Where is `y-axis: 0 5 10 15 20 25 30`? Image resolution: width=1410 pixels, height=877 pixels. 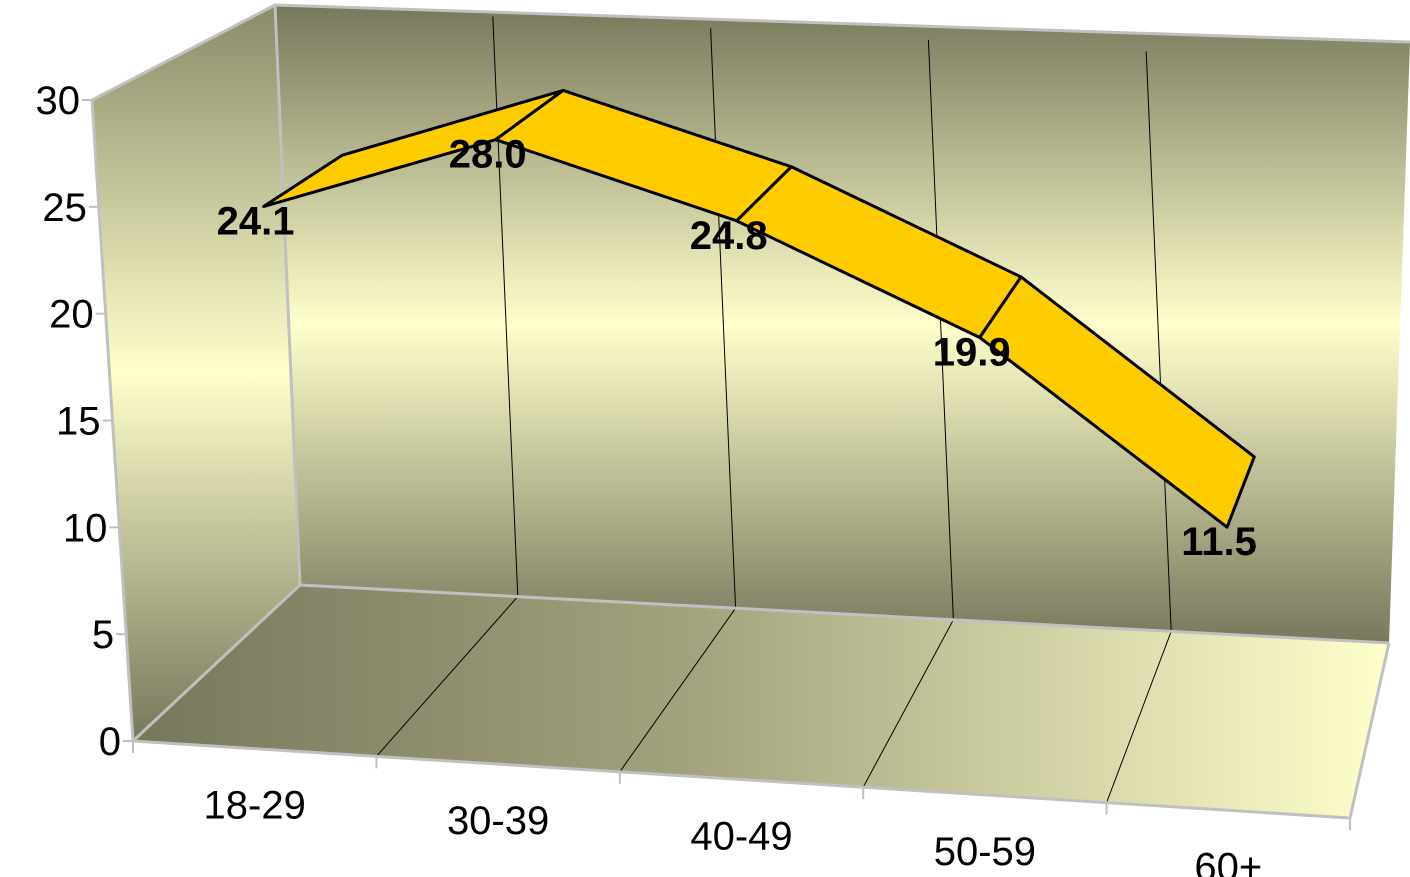 y-axis: 0 5 10 15 20 25 30 is located at coordinates (84, 421).